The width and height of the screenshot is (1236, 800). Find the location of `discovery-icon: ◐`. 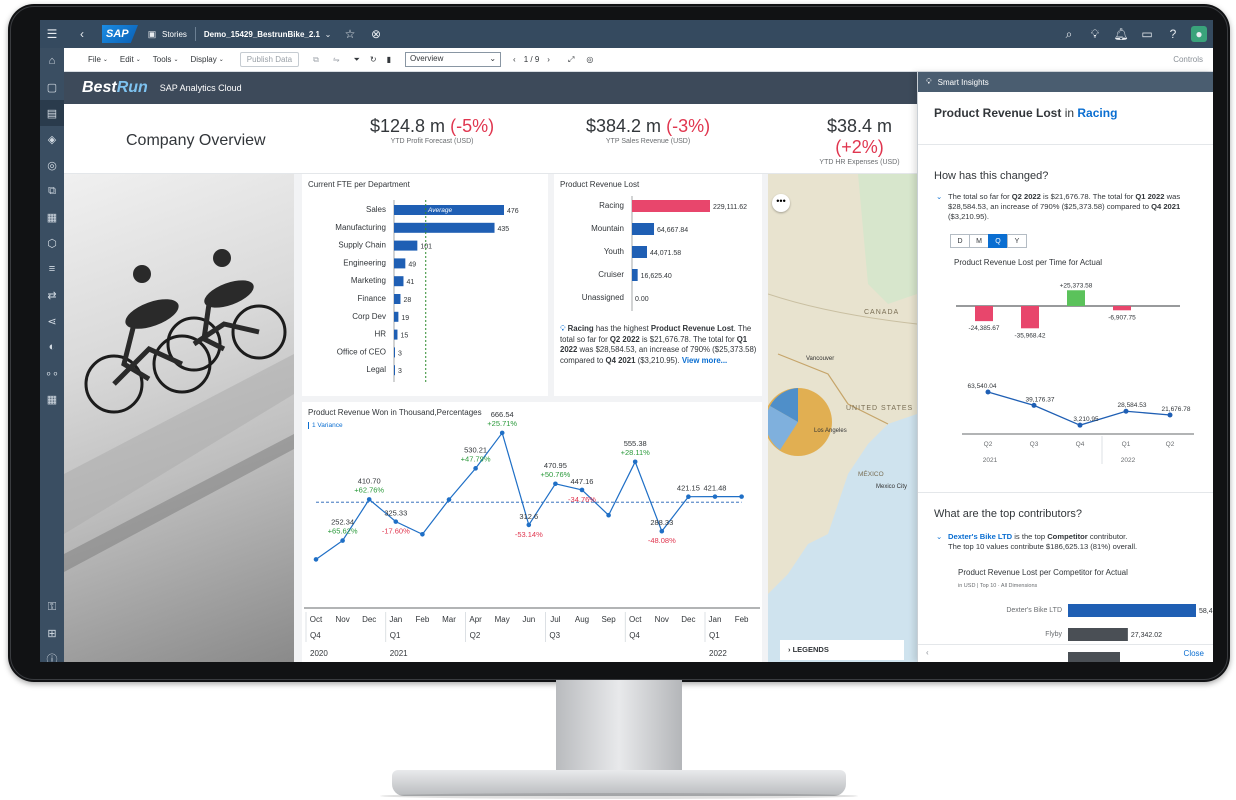

discovery-icon: ◐ is located at coordinates (52, 347).